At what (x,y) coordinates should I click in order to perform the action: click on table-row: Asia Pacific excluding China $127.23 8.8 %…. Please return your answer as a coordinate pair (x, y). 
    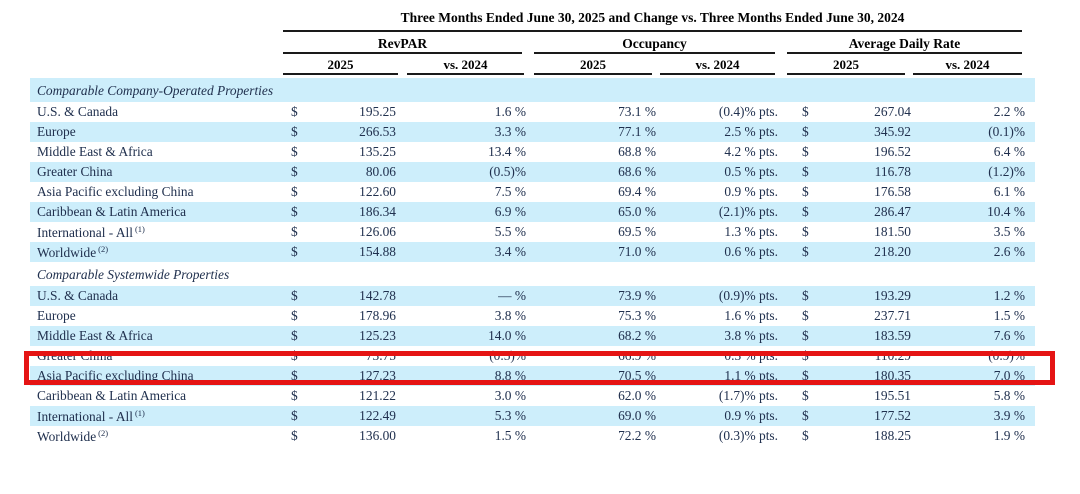
    Looking at the image, I should click on (532, 376).